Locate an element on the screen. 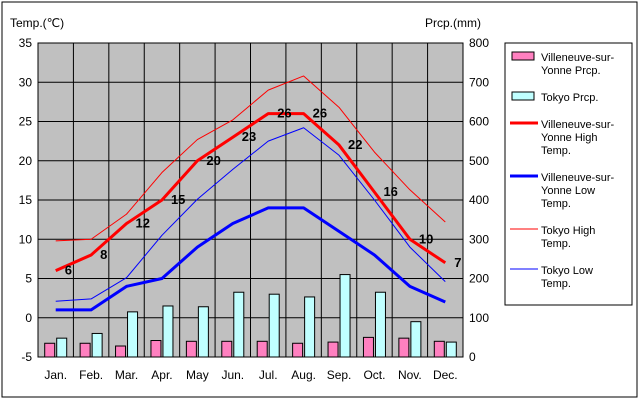  data-label: 16 is located at coordinates (390, 191).